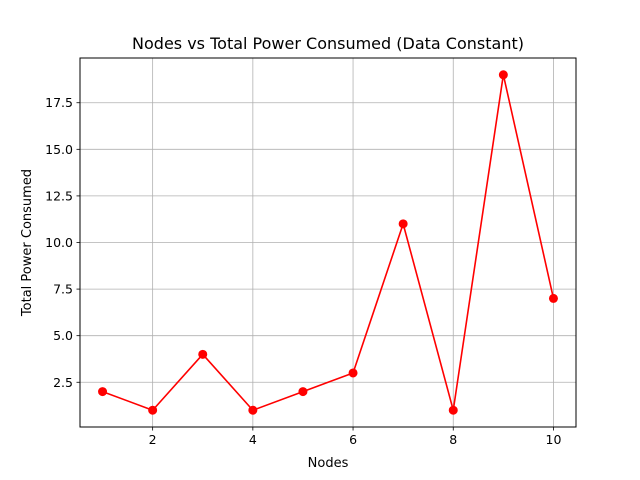 The height and width of the screenshot is (480, 640). What do you see at coordinates (328, 463) in the screenshot?
I see `x-axis-title: Nodes` at bounding box center [328, 463].